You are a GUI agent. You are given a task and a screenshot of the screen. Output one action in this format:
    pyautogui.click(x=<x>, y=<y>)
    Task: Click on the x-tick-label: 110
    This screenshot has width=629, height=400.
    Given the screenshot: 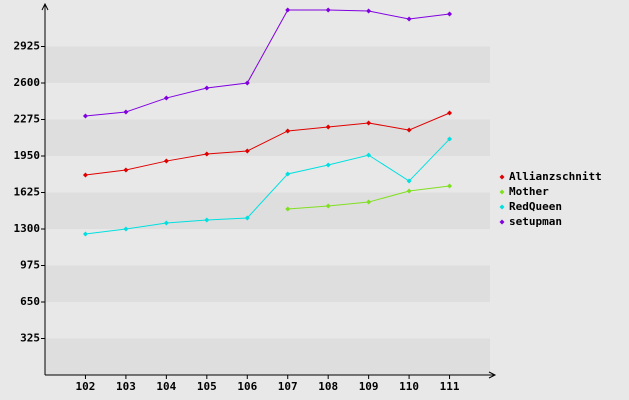 What is the action you would take?
    pyautogui.click(x=409, y=386)
    